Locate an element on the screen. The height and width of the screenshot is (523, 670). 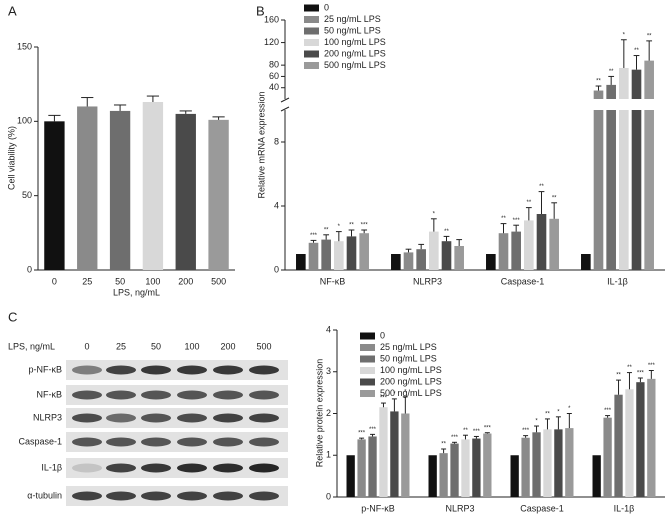
y-axis-title: Relative protein expression is located at coordinates (319, 413).